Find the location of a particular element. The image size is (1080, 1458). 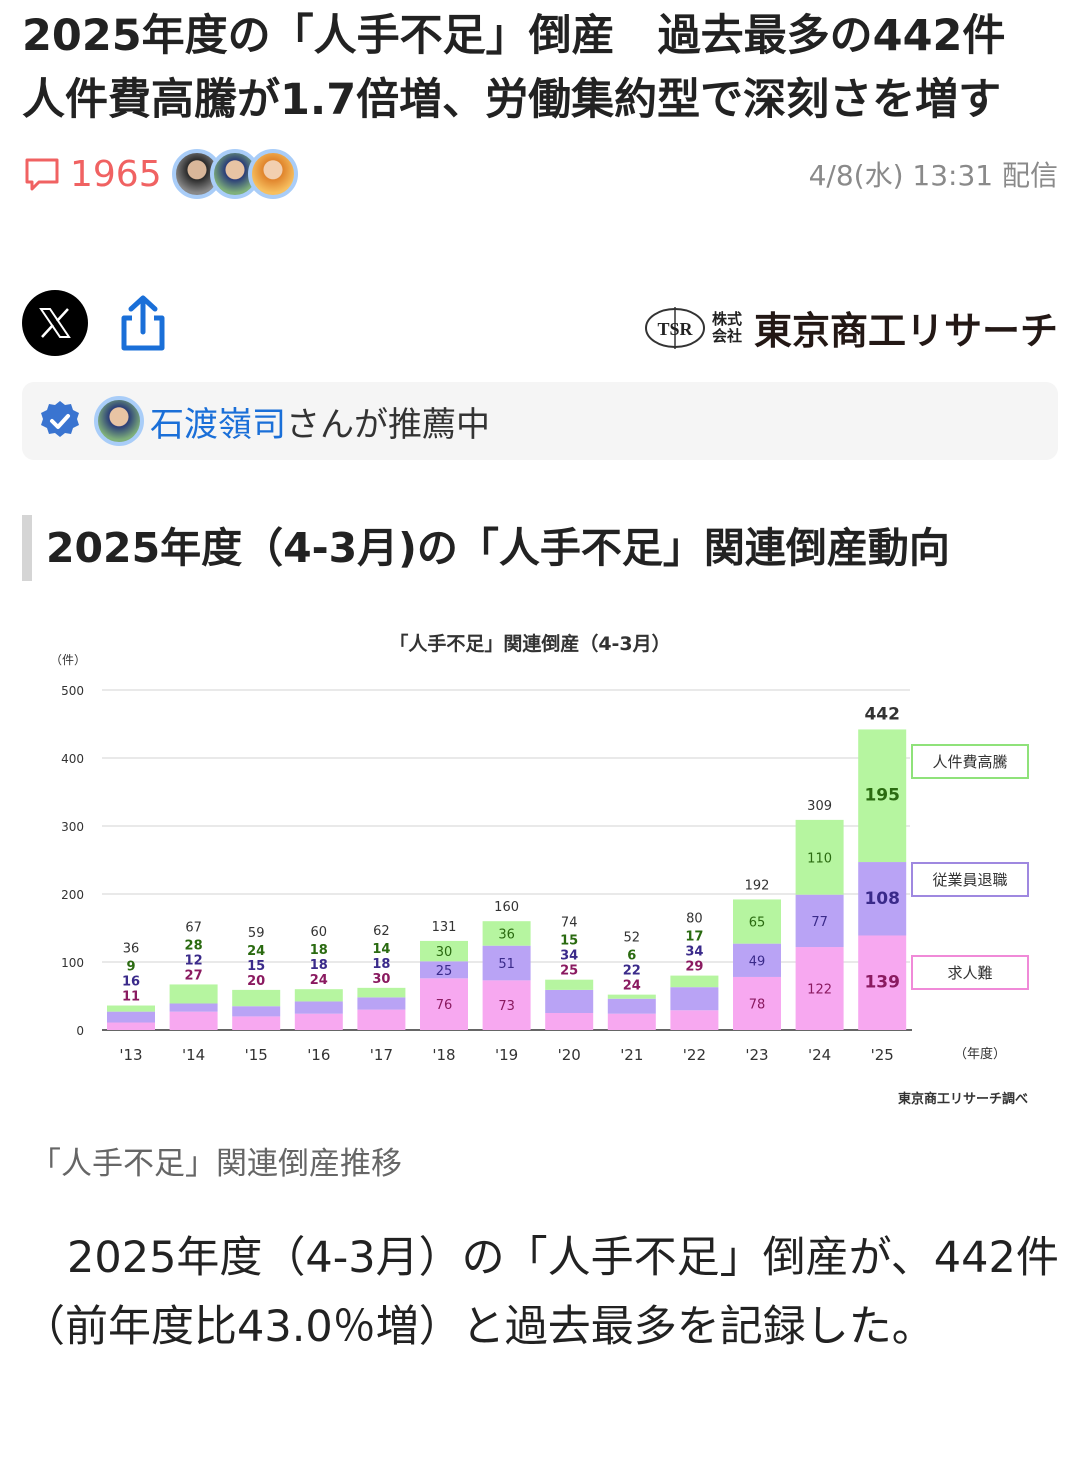

bar-value-label: 22 is located at coordinates (632, 971).